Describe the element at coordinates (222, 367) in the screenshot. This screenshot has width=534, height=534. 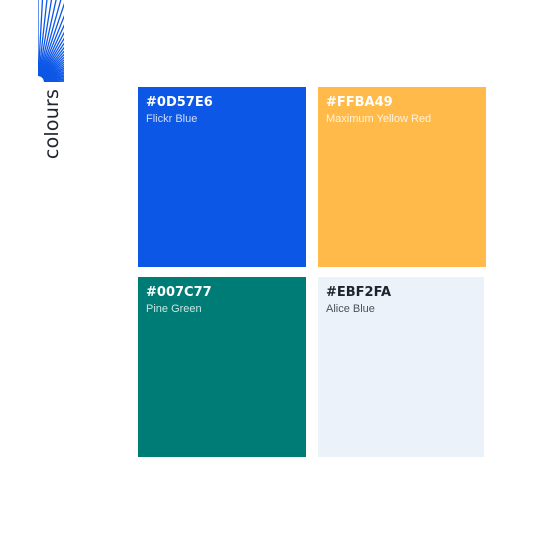
I see `swatch-pine-green: #007C77 Pine Green` at that location.